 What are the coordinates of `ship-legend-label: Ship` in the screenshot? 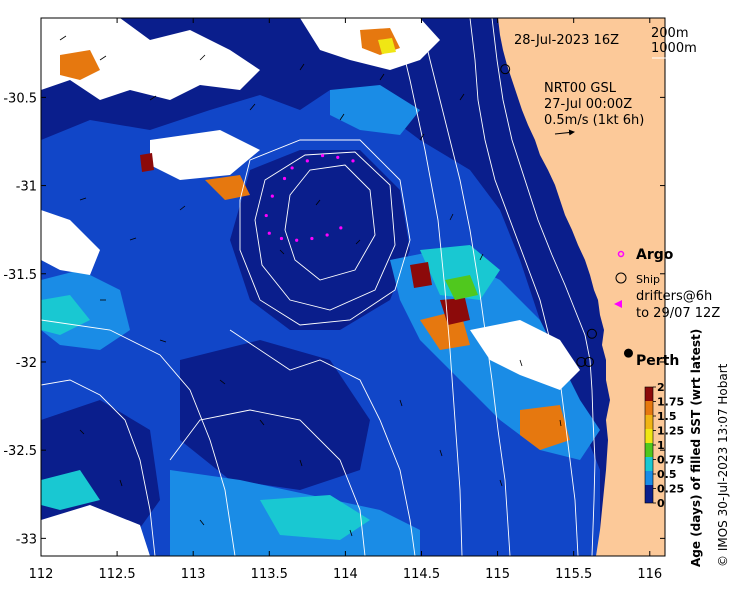 It's located at (648, 279).